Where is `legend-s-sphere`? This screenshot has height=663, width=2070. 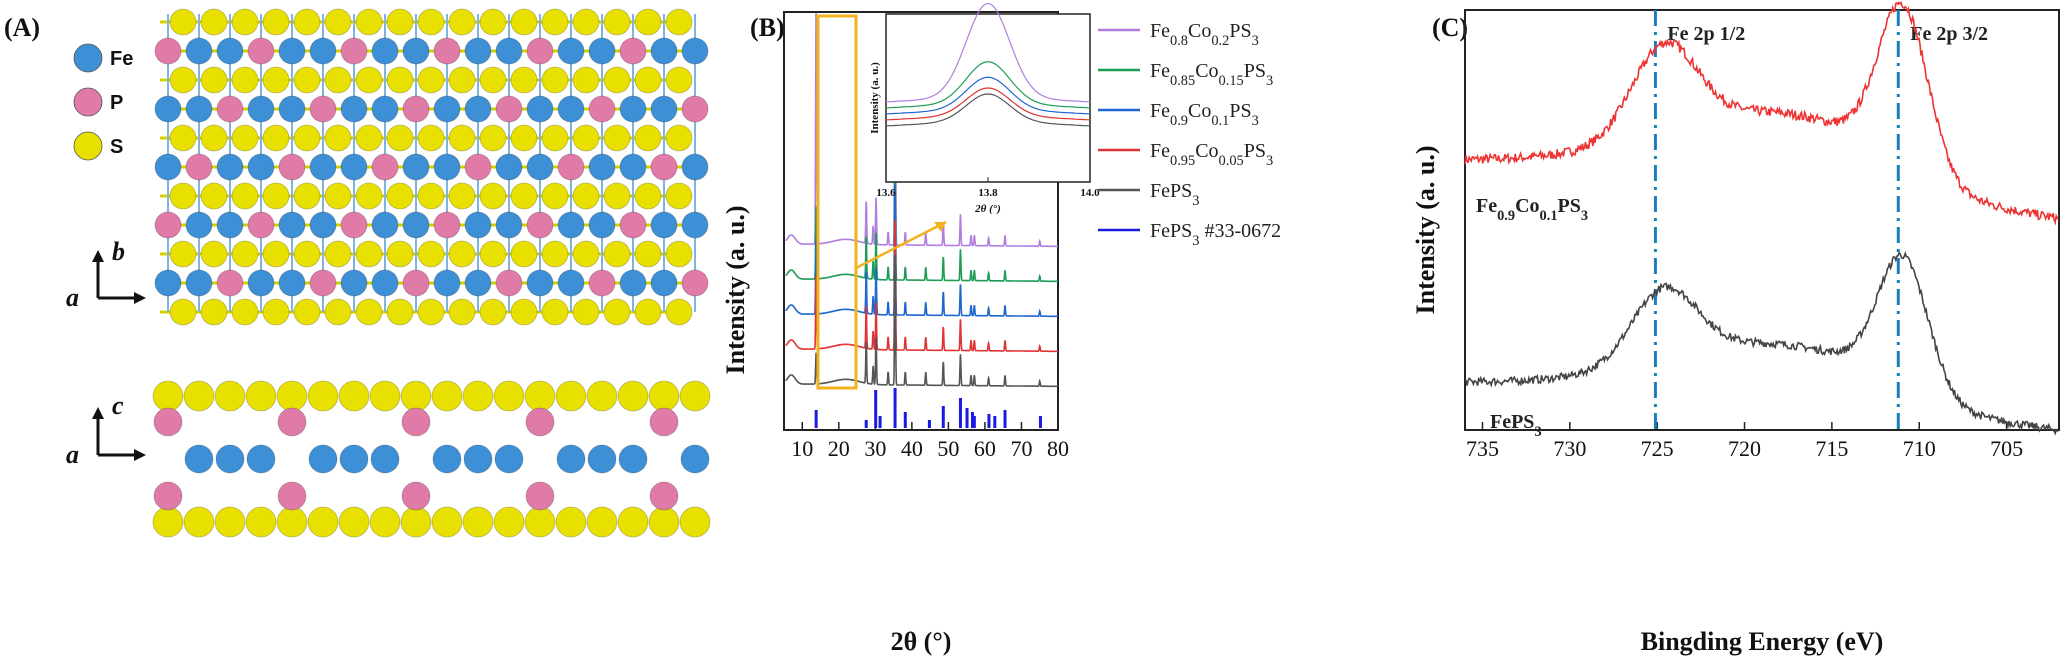
legend-s-sphere is located at coordinates (88, 146).